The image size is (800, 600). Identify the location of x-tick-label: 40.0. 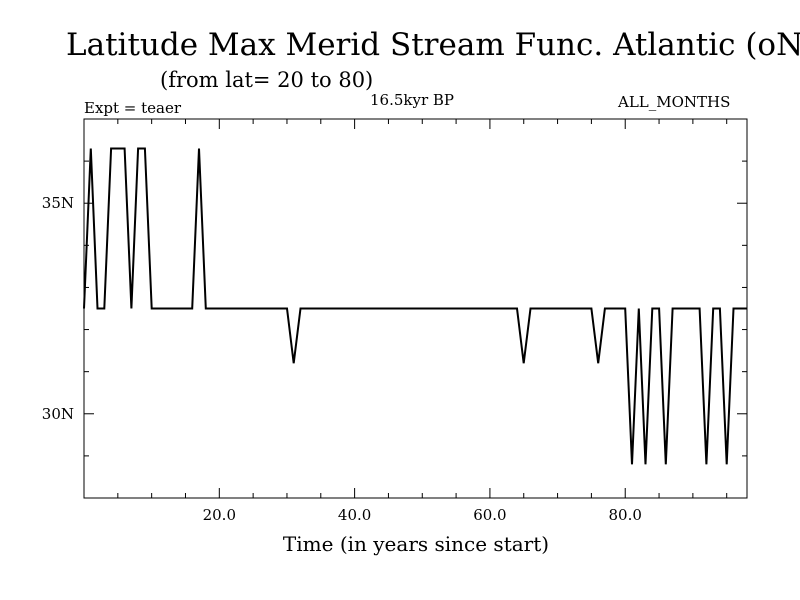
(354, 515).